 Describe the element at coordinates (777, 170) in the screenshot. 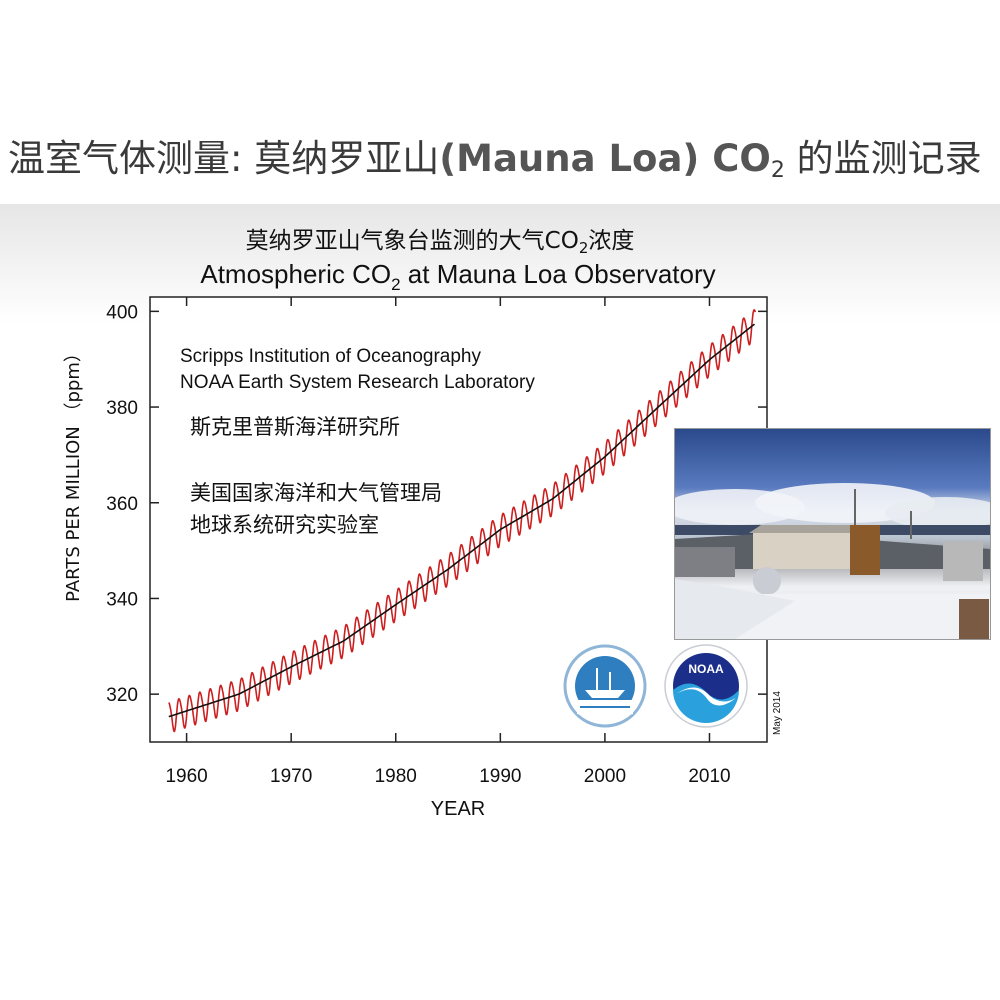

I see `slide-title-subscript: 2` at that location.